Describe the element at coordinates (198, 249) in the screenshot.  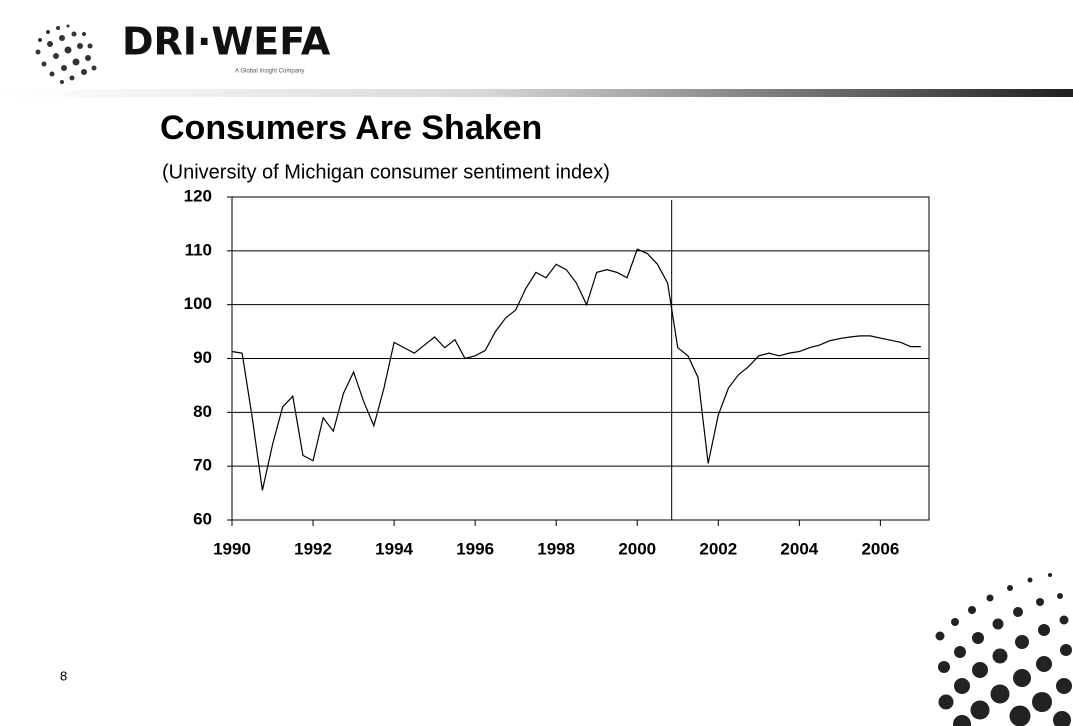
I see `y-tick-label: 110` at that location.